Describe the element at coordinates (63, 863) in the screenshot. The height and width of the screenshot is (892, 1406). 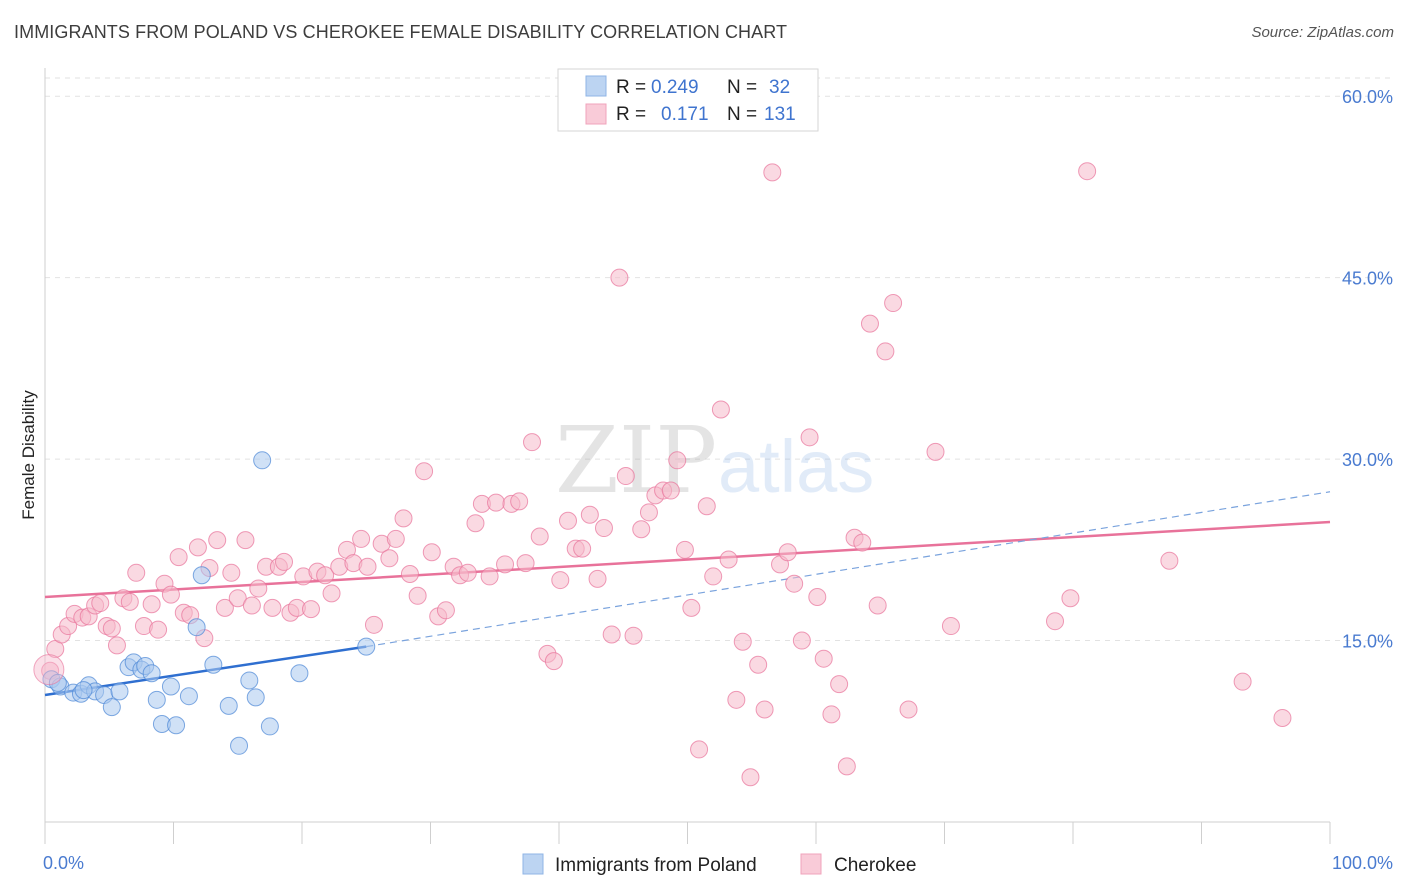
I see `x-tick-label: 0.0%` at that location.